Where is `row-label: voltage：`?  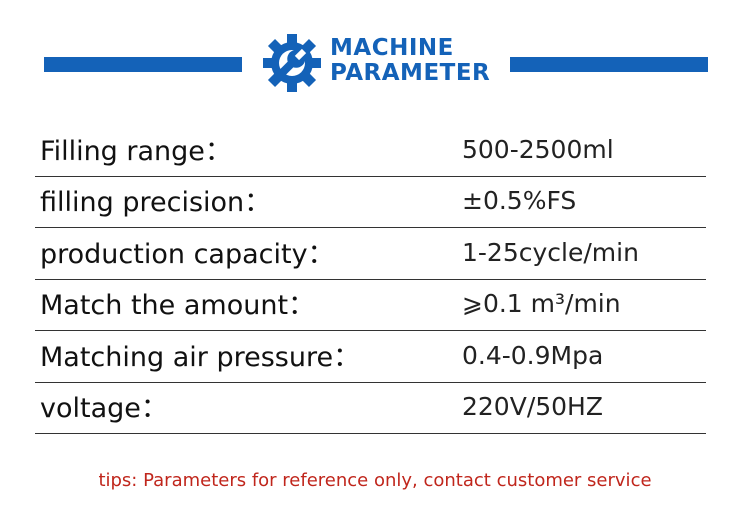 row-label: voltage： is located at coordinates (104, 408).